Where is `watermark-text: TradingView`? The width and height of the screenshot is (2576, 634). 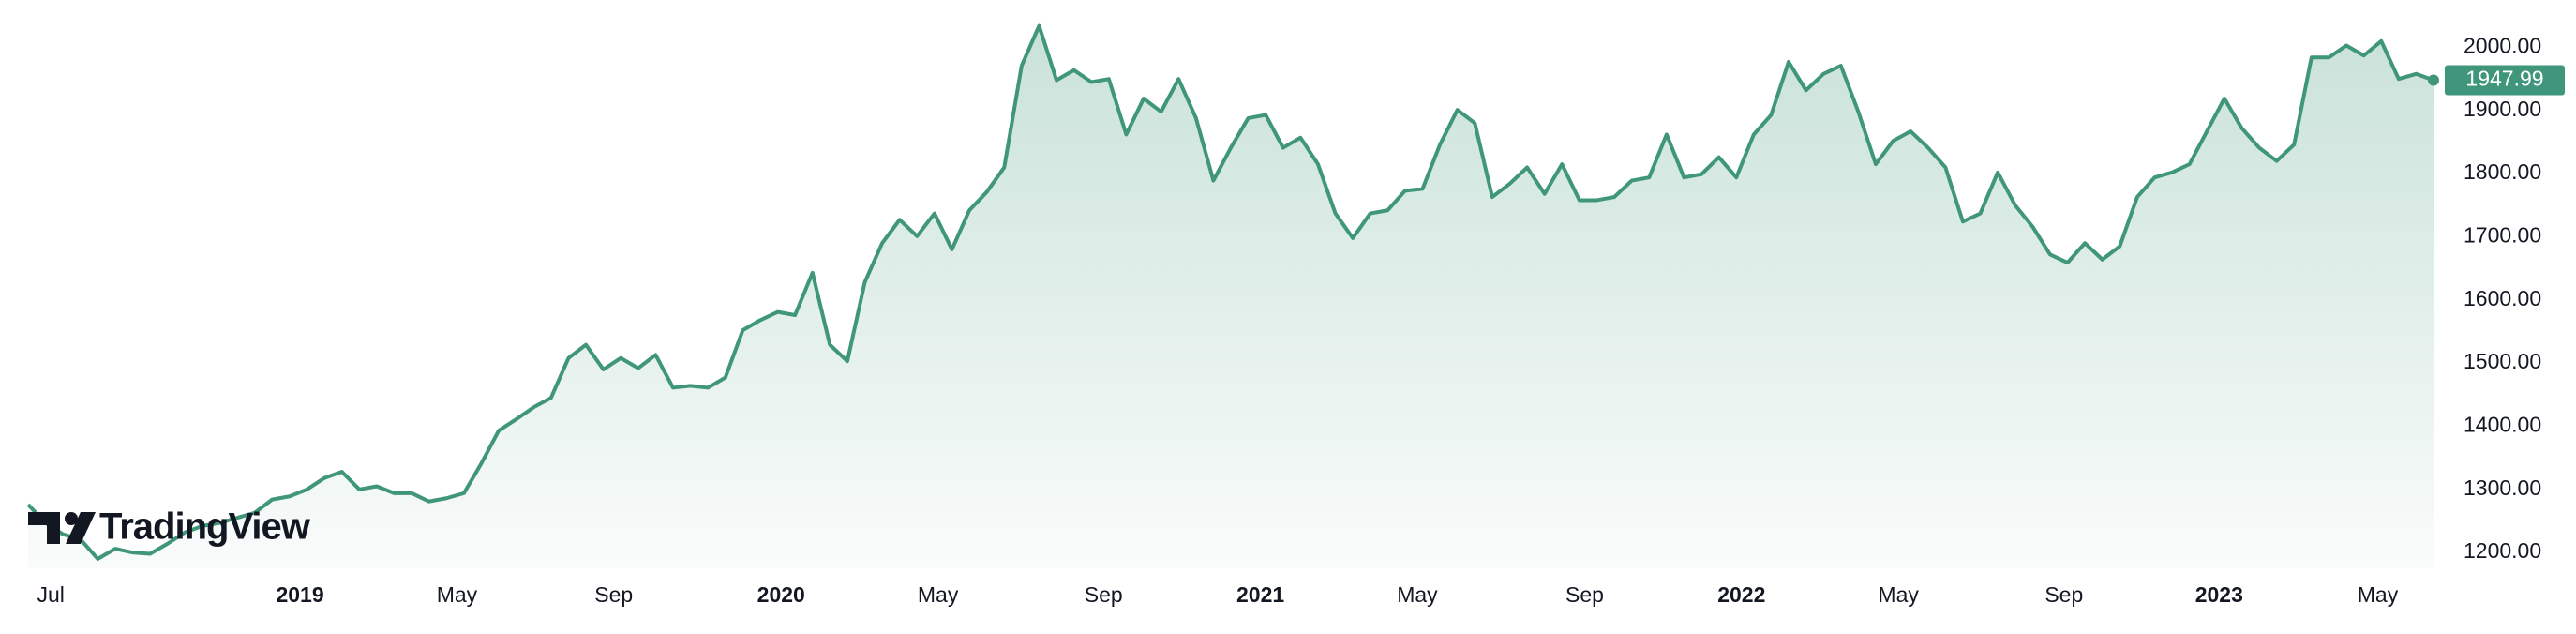
watermark-text: TradingView is located at coordinates (205, 527).